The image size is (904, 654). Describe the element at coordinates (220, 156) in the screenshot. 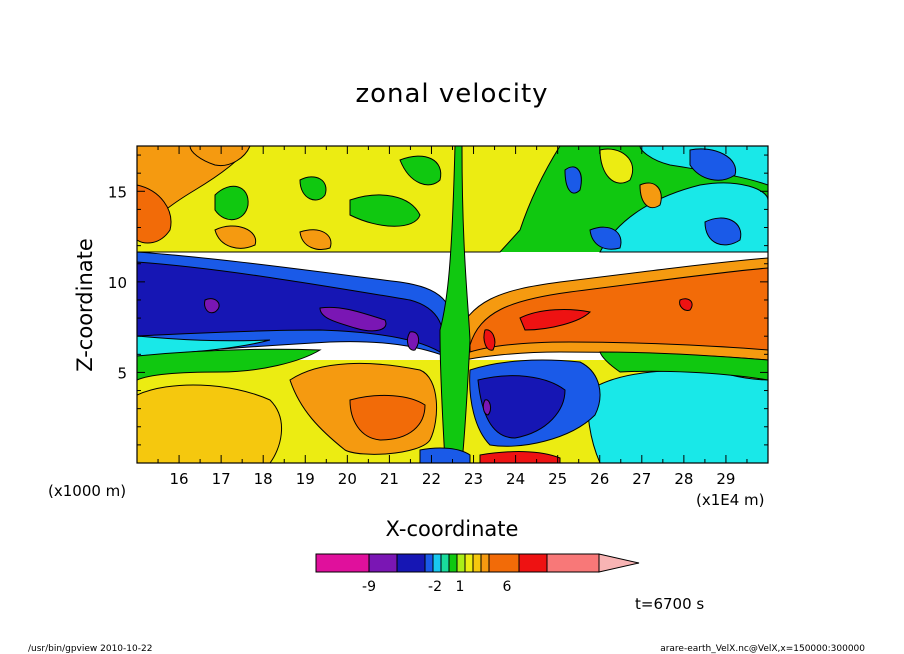

I see `region-ul-orange2` at that location.